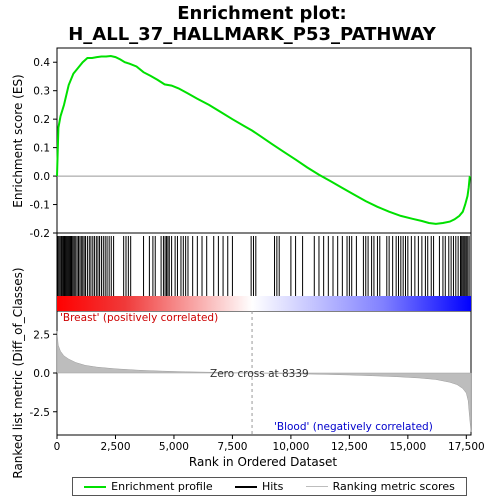 Image resolution: width=500 pixels, height=500 pixels. Describe the element at coordinates (162, 486) in the screenshot. I see `legend-label-enrichment: Enrichment profile` at that location.